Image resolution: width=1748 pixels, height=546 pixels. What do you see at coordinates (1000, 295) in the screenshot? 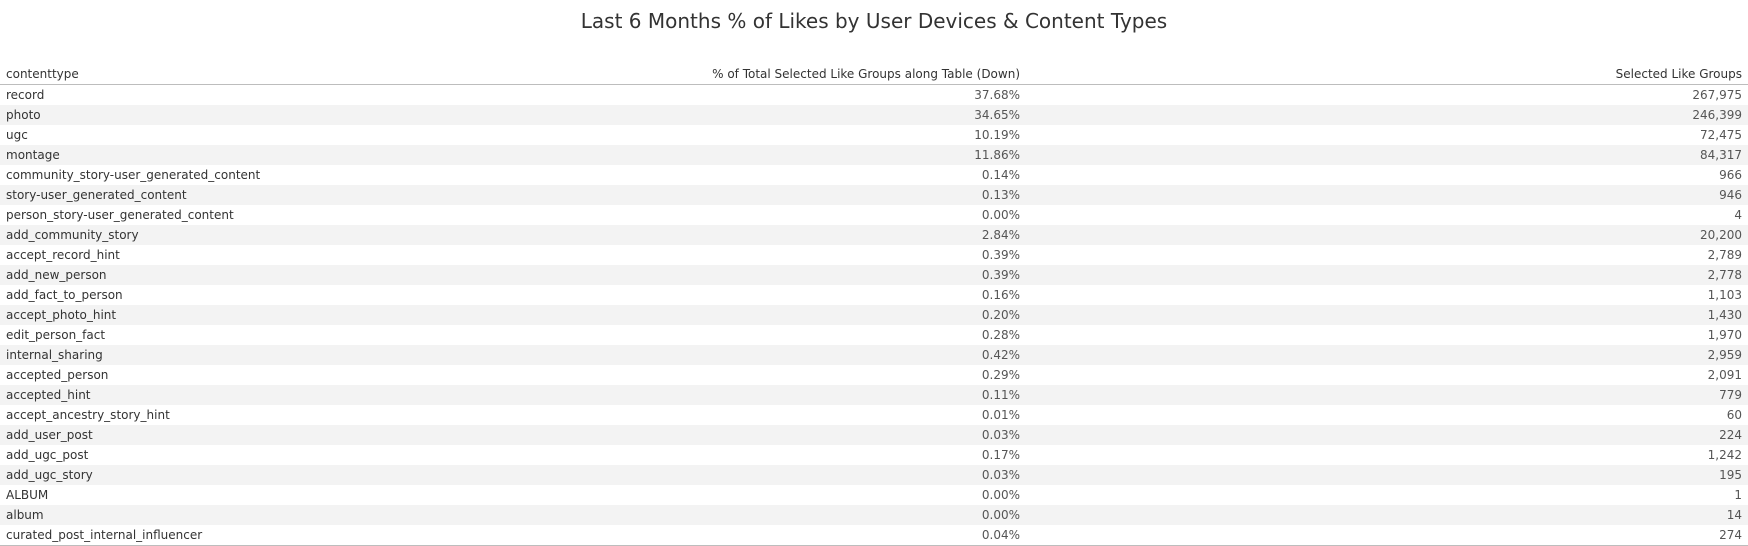
I see `cell-percent-total: 0.16%` at bounding box center [1000, 295].